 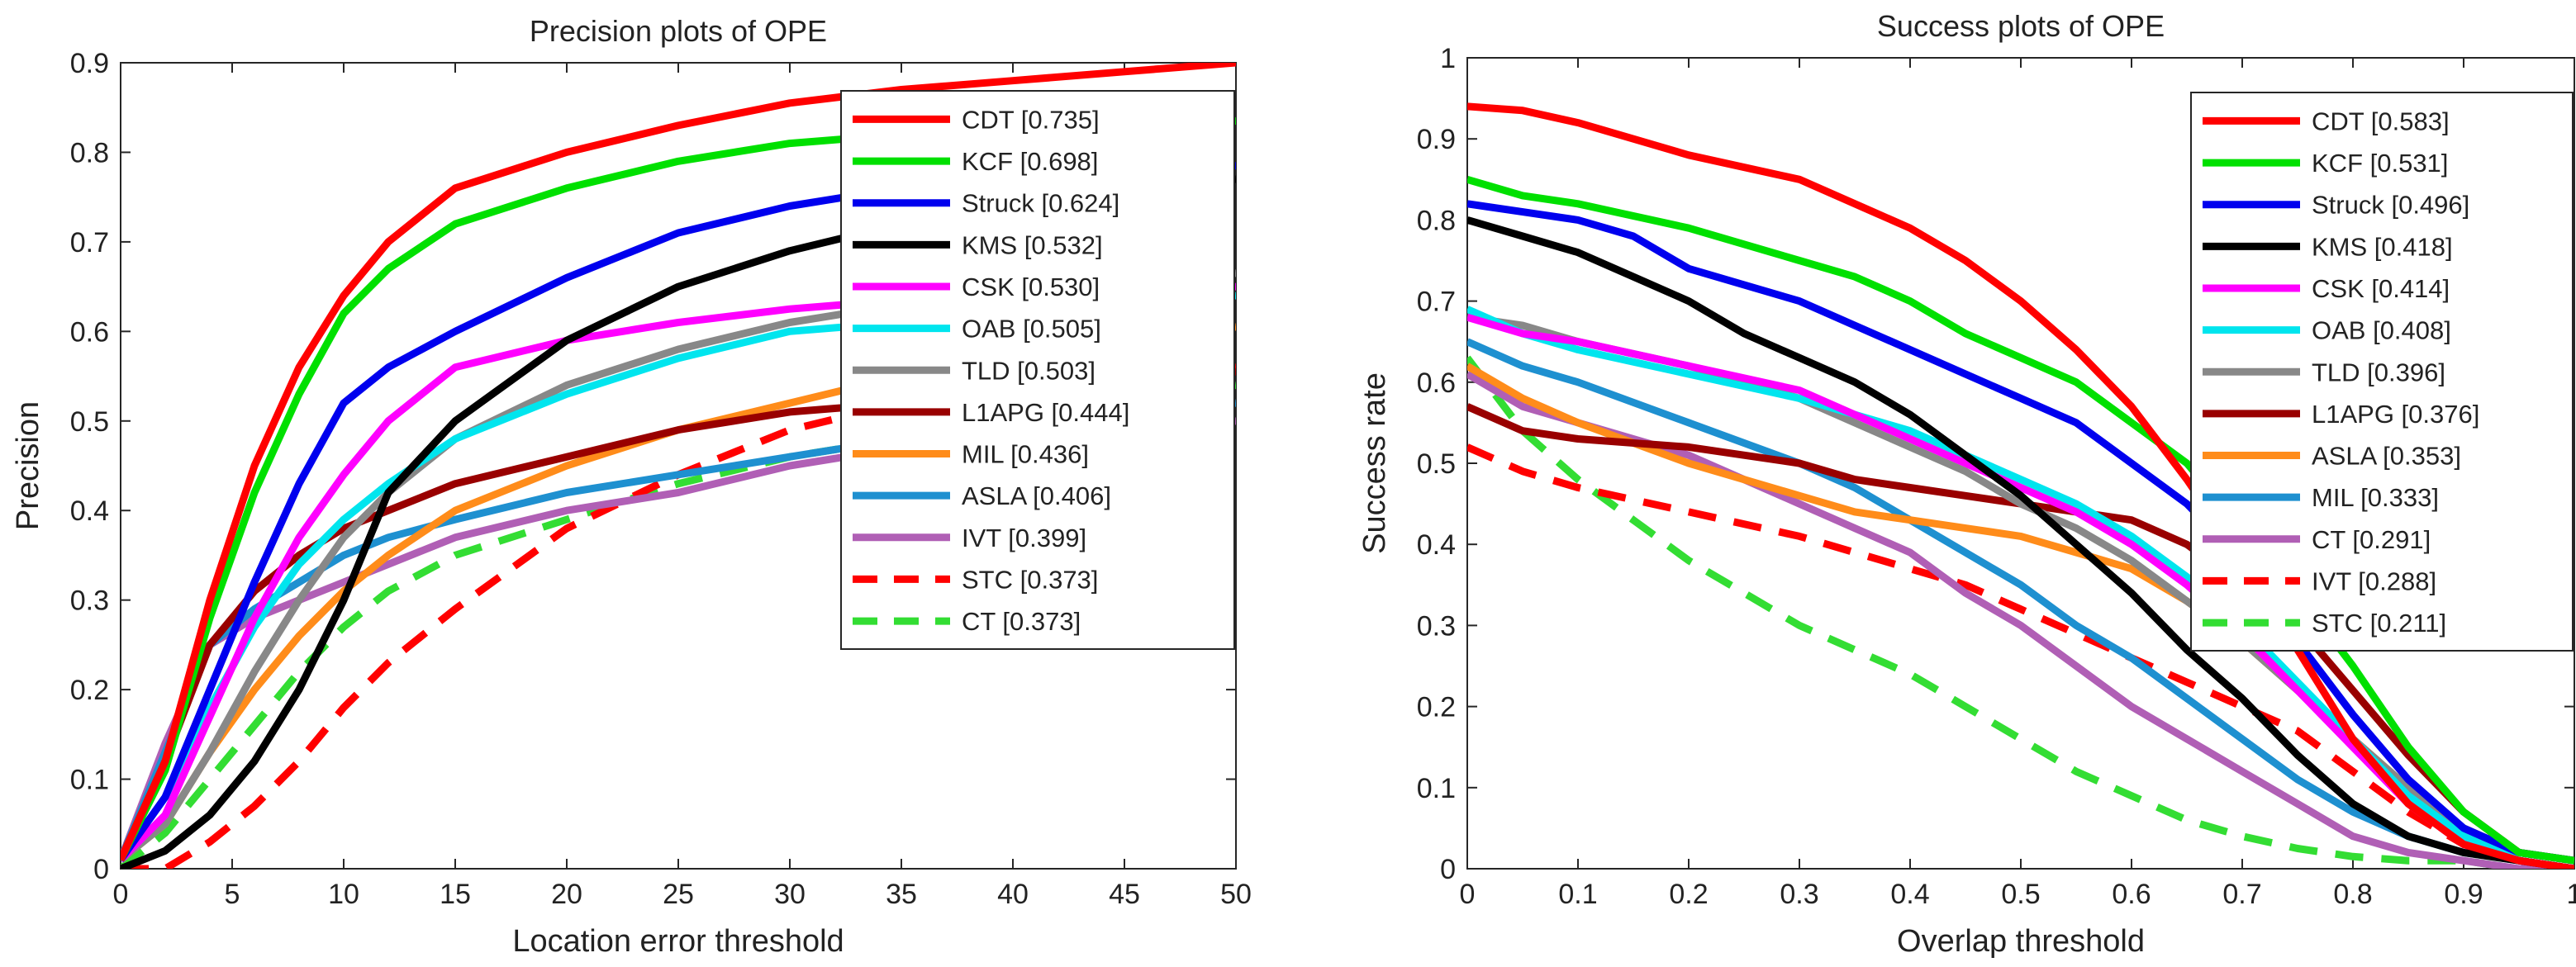 What do you see at coordinates (1031, 120) in the screenshot?
I see `legend-label: CDT [0.735]` at bounding box center [1031, 120].